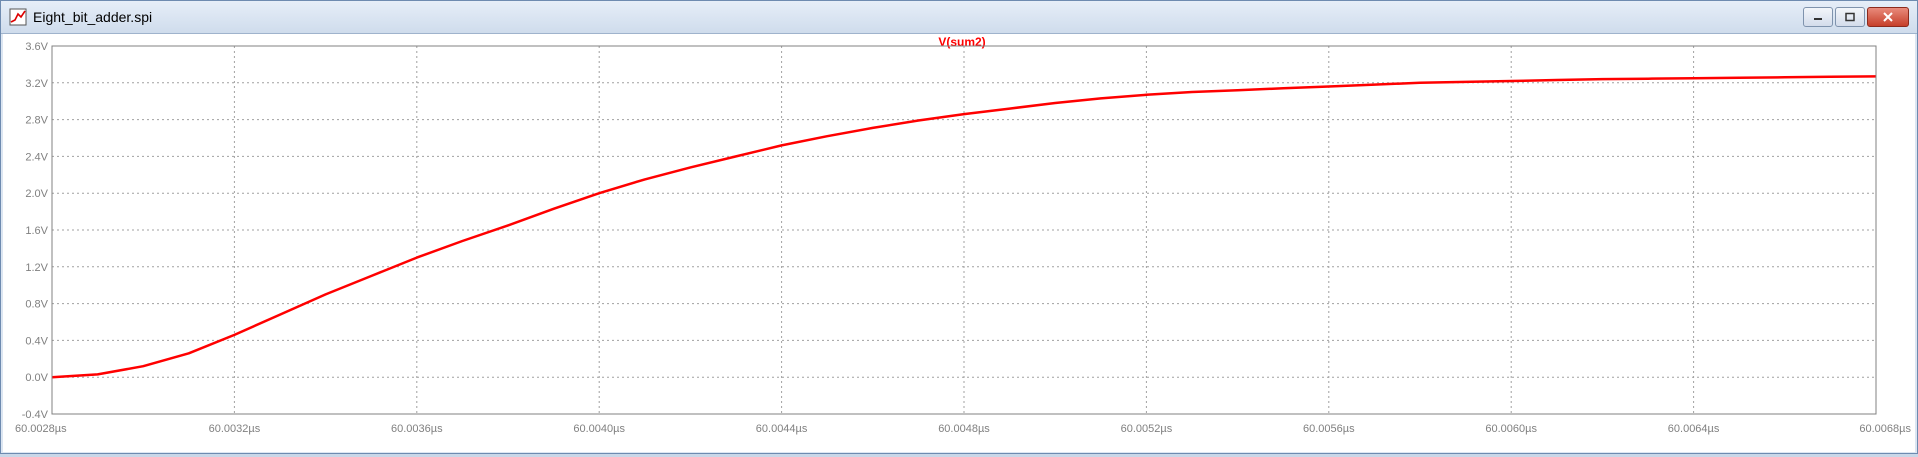 The height and width of the screenshot is (457, 1918). What do you see at coordinates (36, 121) in the screenshot?
I see `y-tick-label: 2.8V` at bounding box center [36, 121].